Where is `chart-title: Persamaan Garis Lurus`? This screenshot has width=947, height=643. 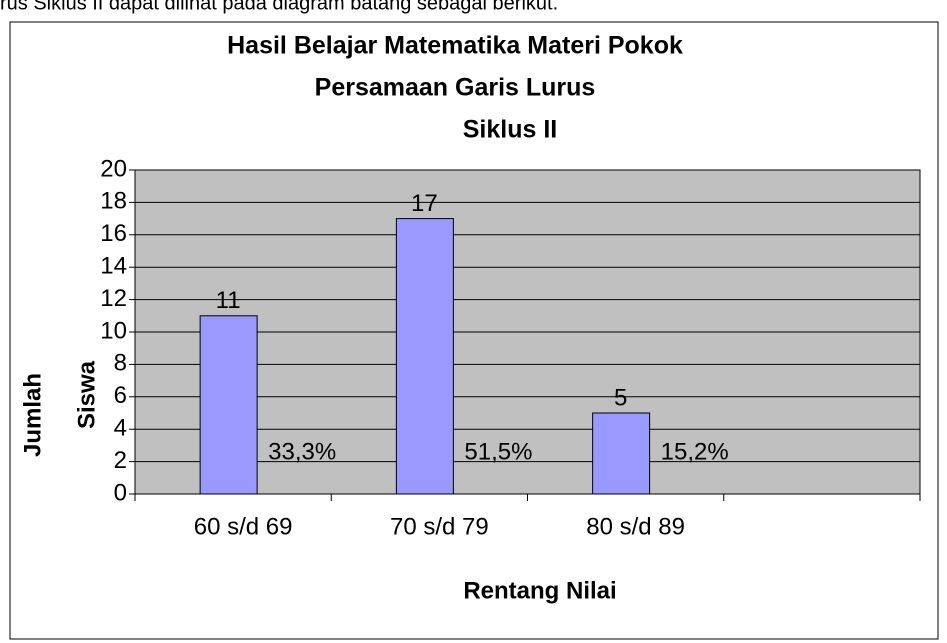
chart-title: Persamaan Garis Lurus is located at coordinates (455, 88).